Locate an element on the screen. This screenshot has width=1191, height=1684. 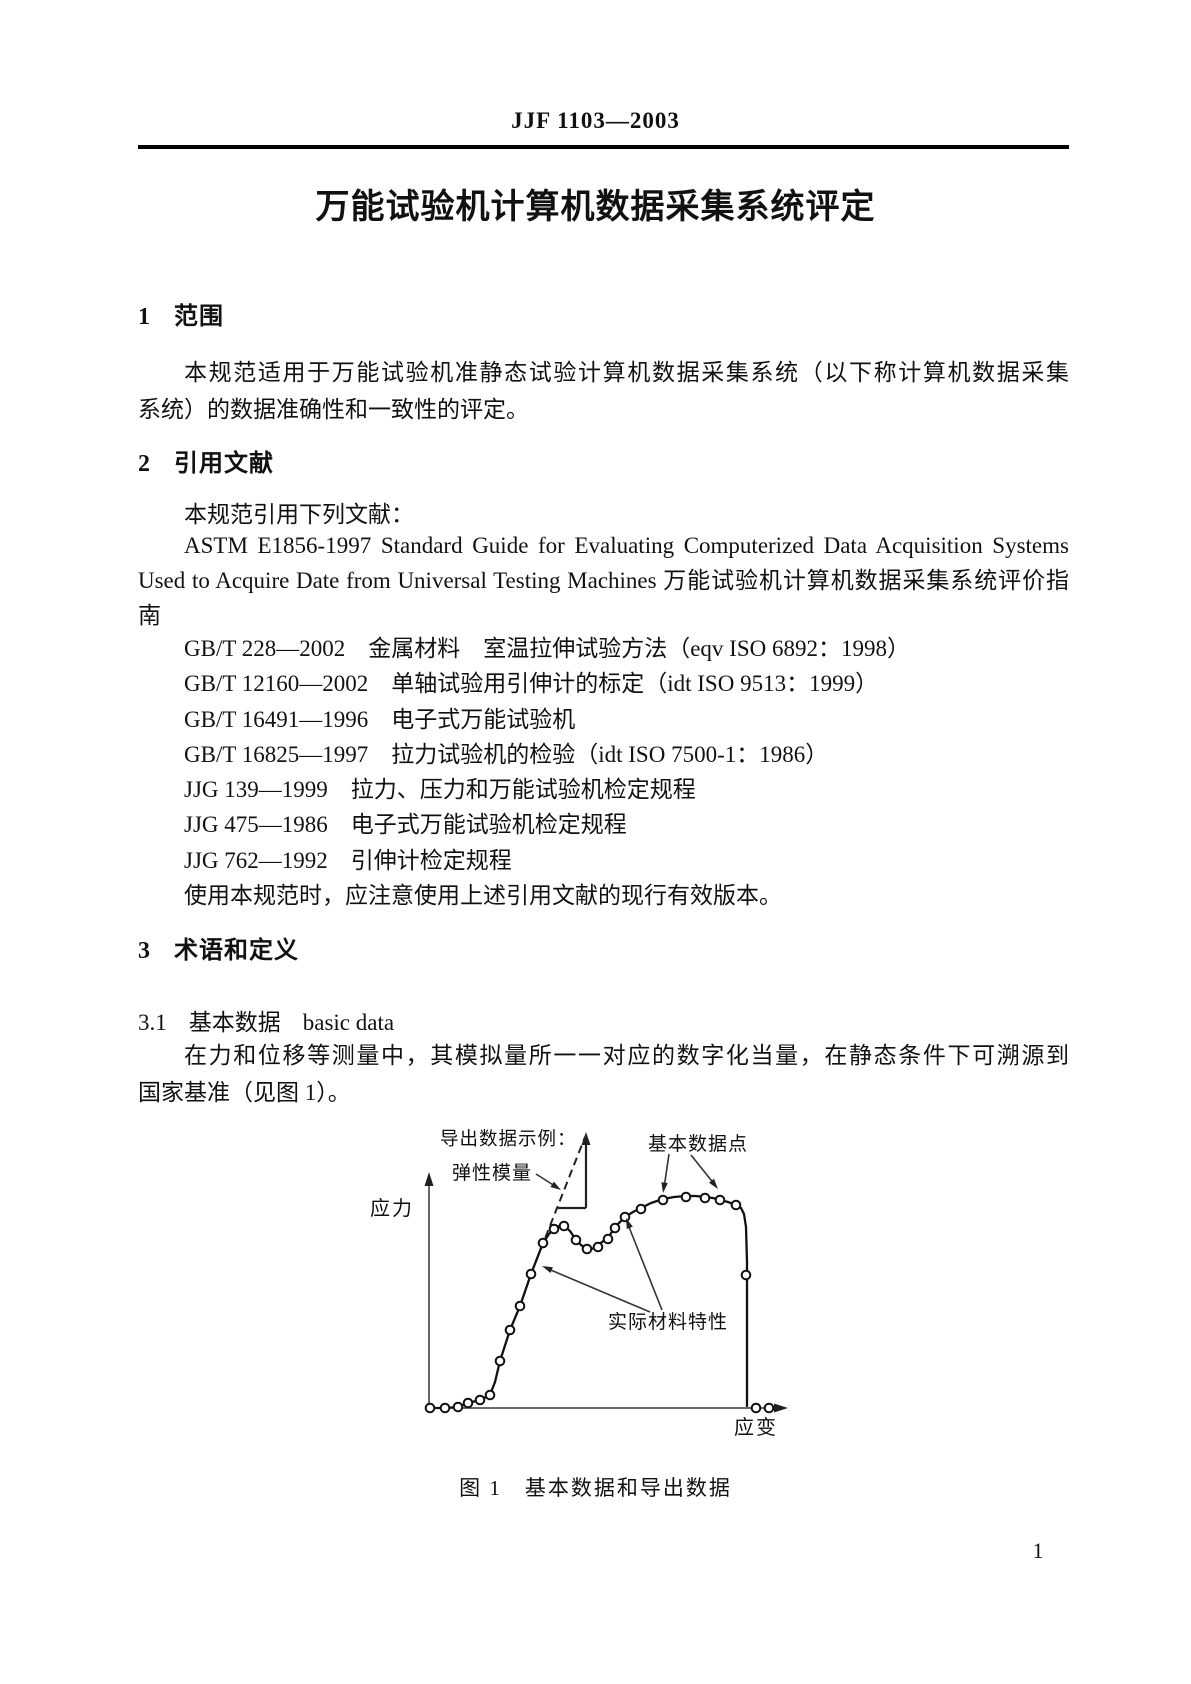
reference-item: GB/T 16491—1996 电子式万能试验机 is located at coordinates (380, 719).